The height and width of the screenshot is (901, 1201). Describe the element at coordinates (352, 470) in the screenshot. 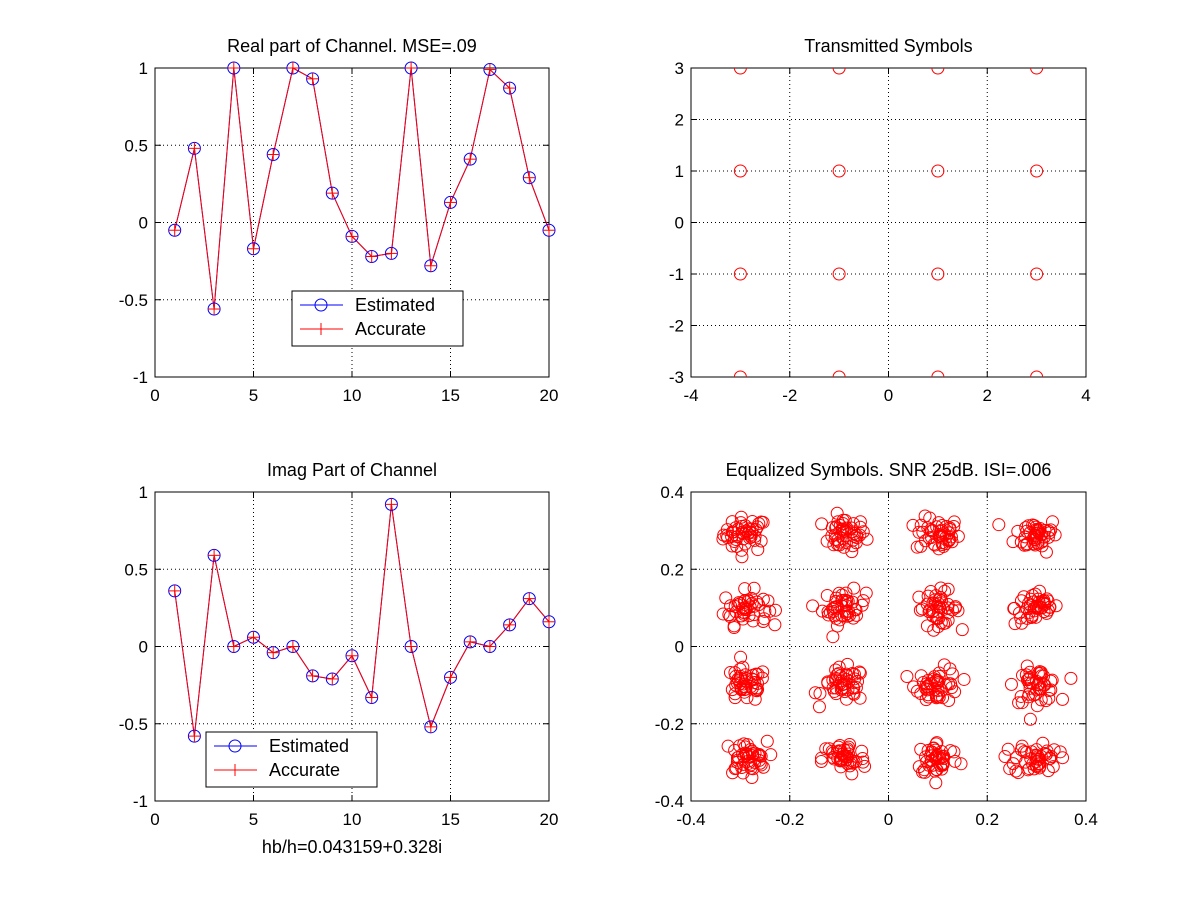

I see `chart-title: Imag Part of Channel` at that location.